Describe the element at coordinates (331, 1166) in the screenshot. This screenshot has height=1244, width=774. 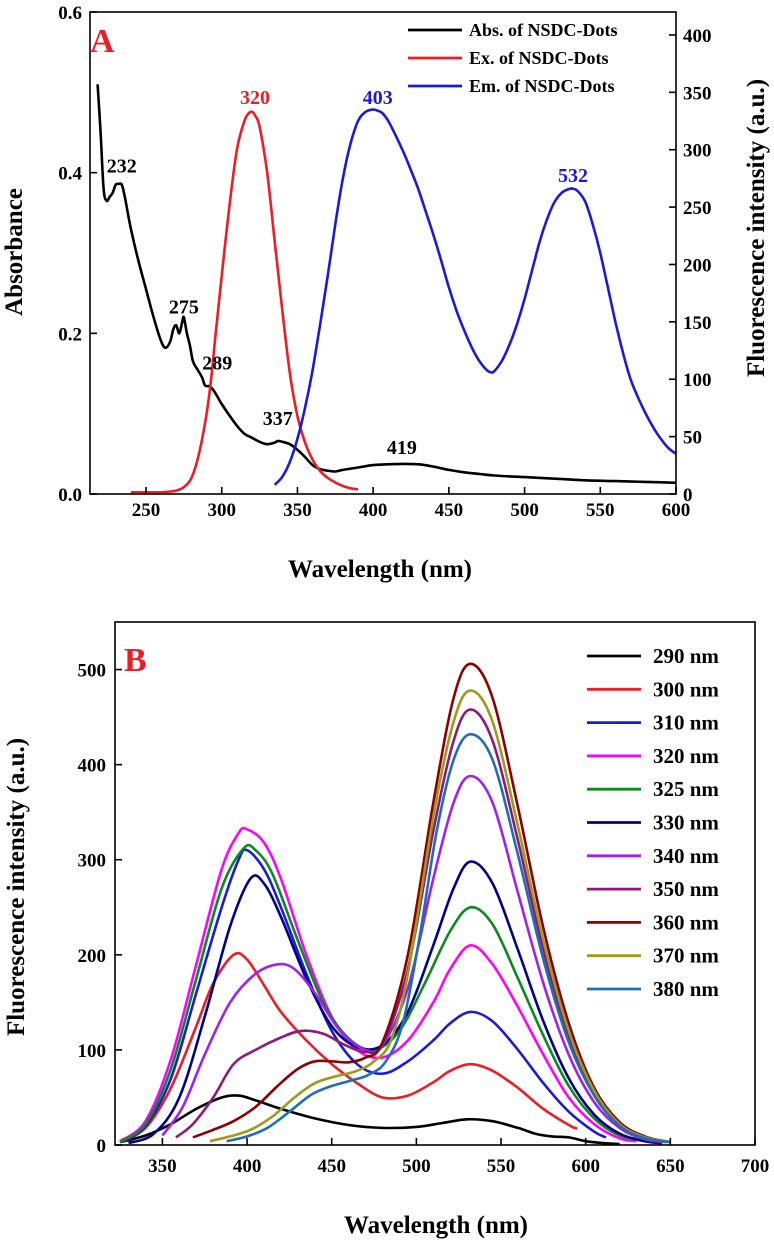
I see `panel-b-x-tick-label: 450` at that location.